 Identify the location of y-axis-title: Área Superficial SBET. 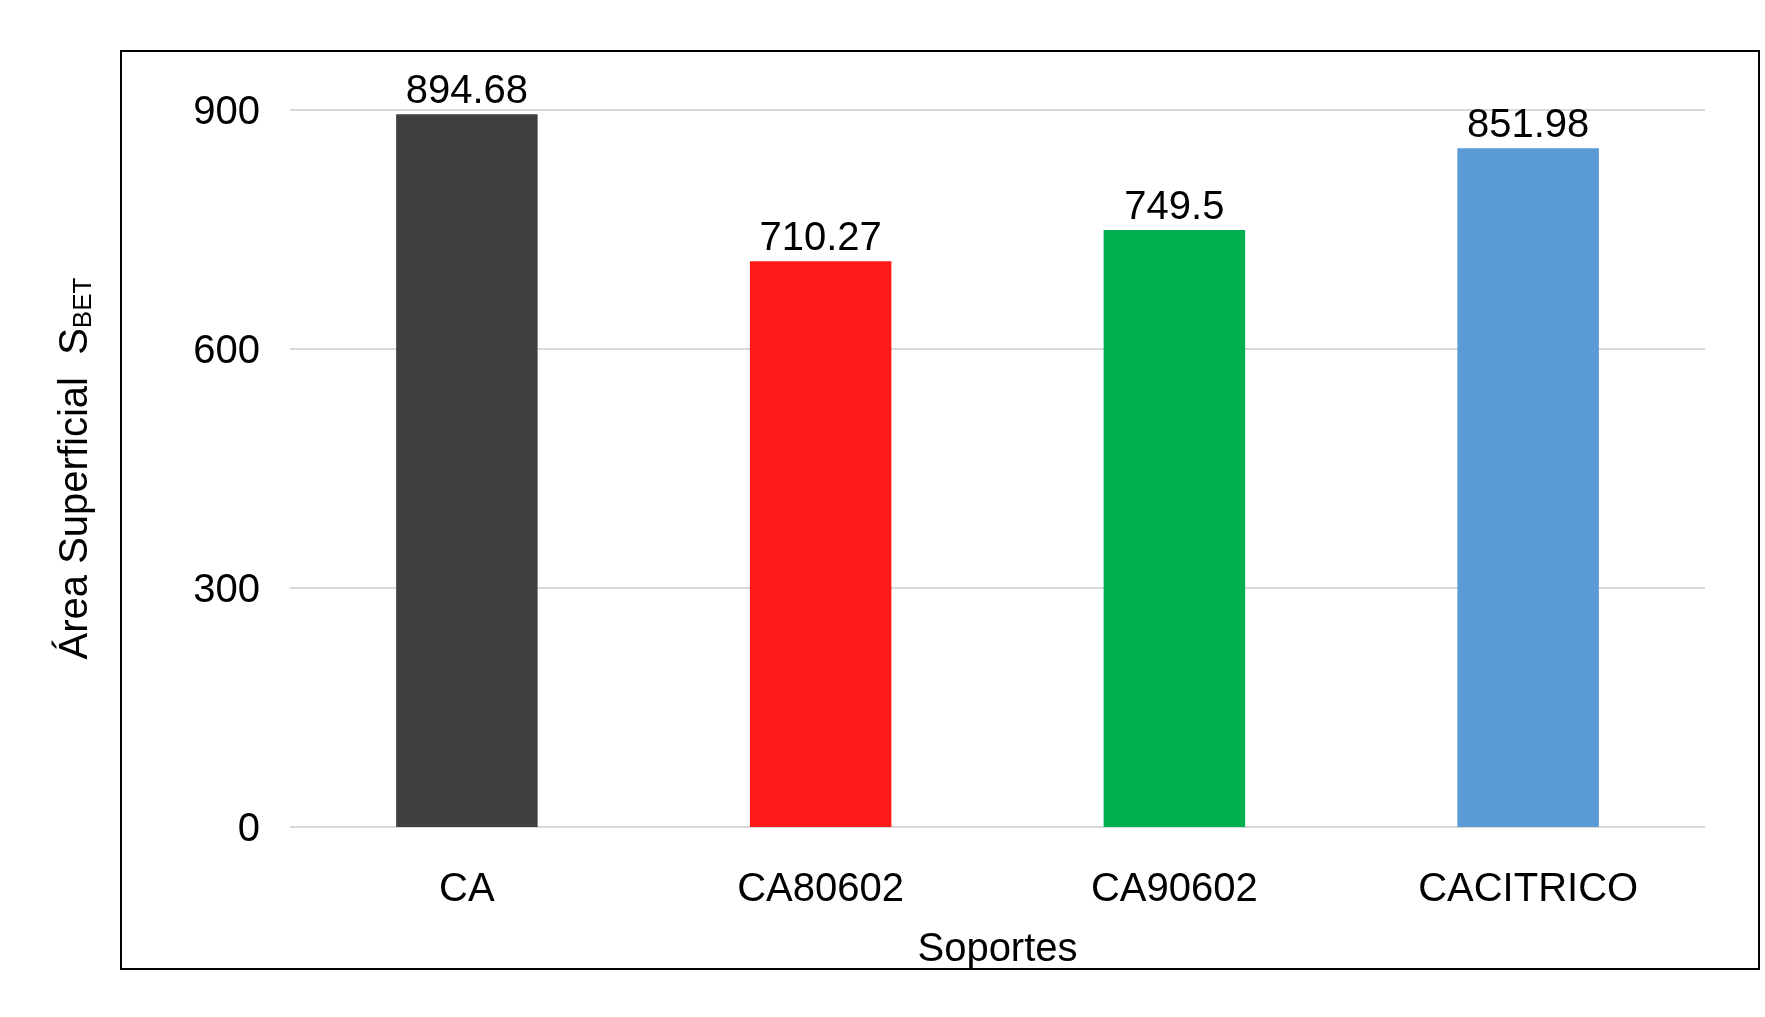
(74, 468).